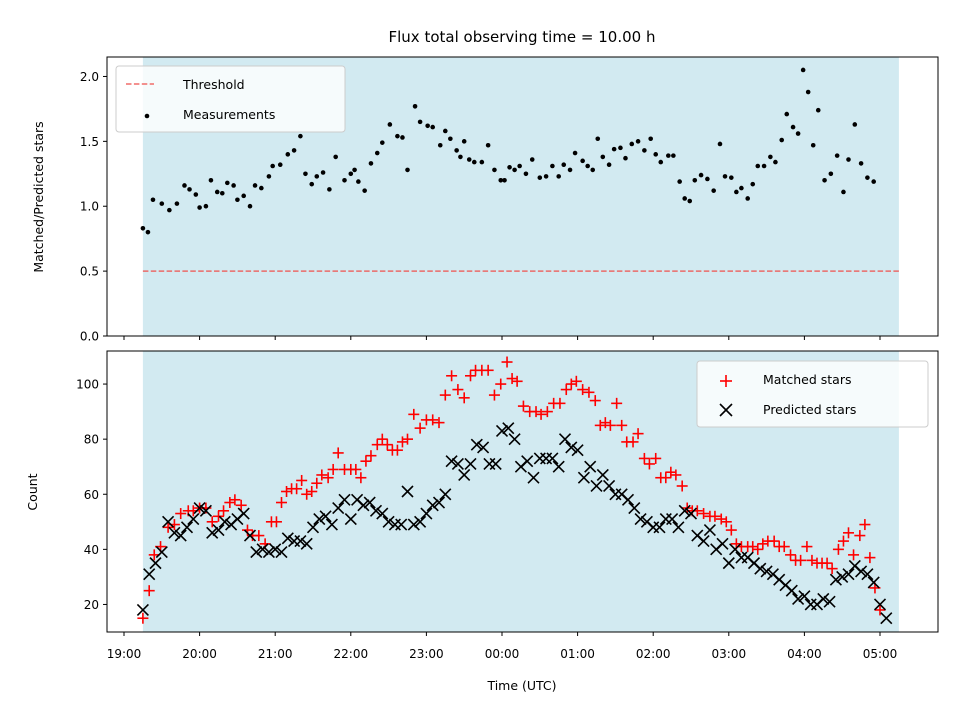  What do you see at coordinates (91, 495) in the screenshot?
I see `count-y-tick-label: 60` at bounding box center [91, 495].